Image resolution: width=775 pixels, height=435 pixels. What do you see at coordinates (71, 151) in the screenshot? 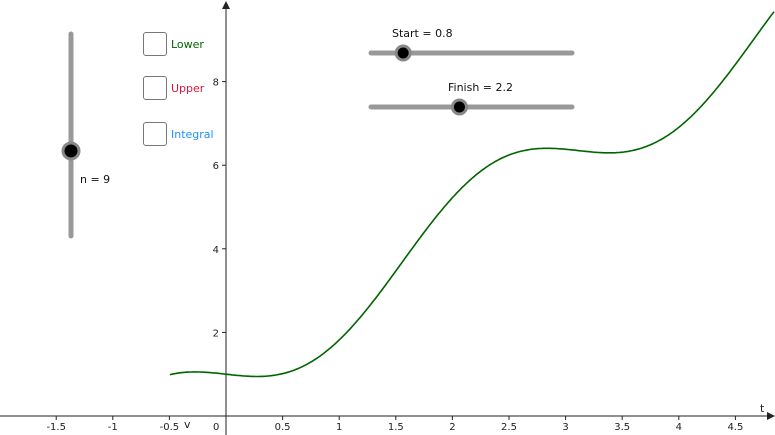
I see `n-slider-handle` at bounding box center [71, 151].